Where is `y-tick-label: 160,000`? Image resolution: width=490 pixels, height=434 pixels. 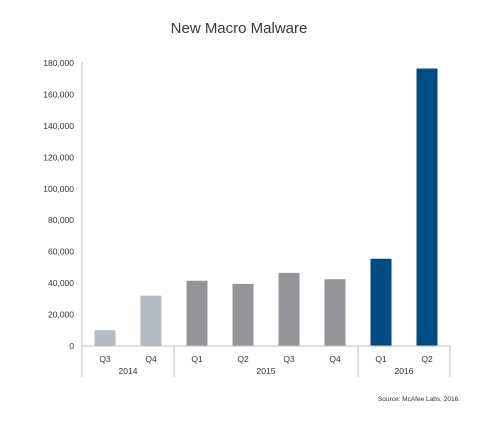 y-tick-label: 160,000 is located at coordinates (58, 94).